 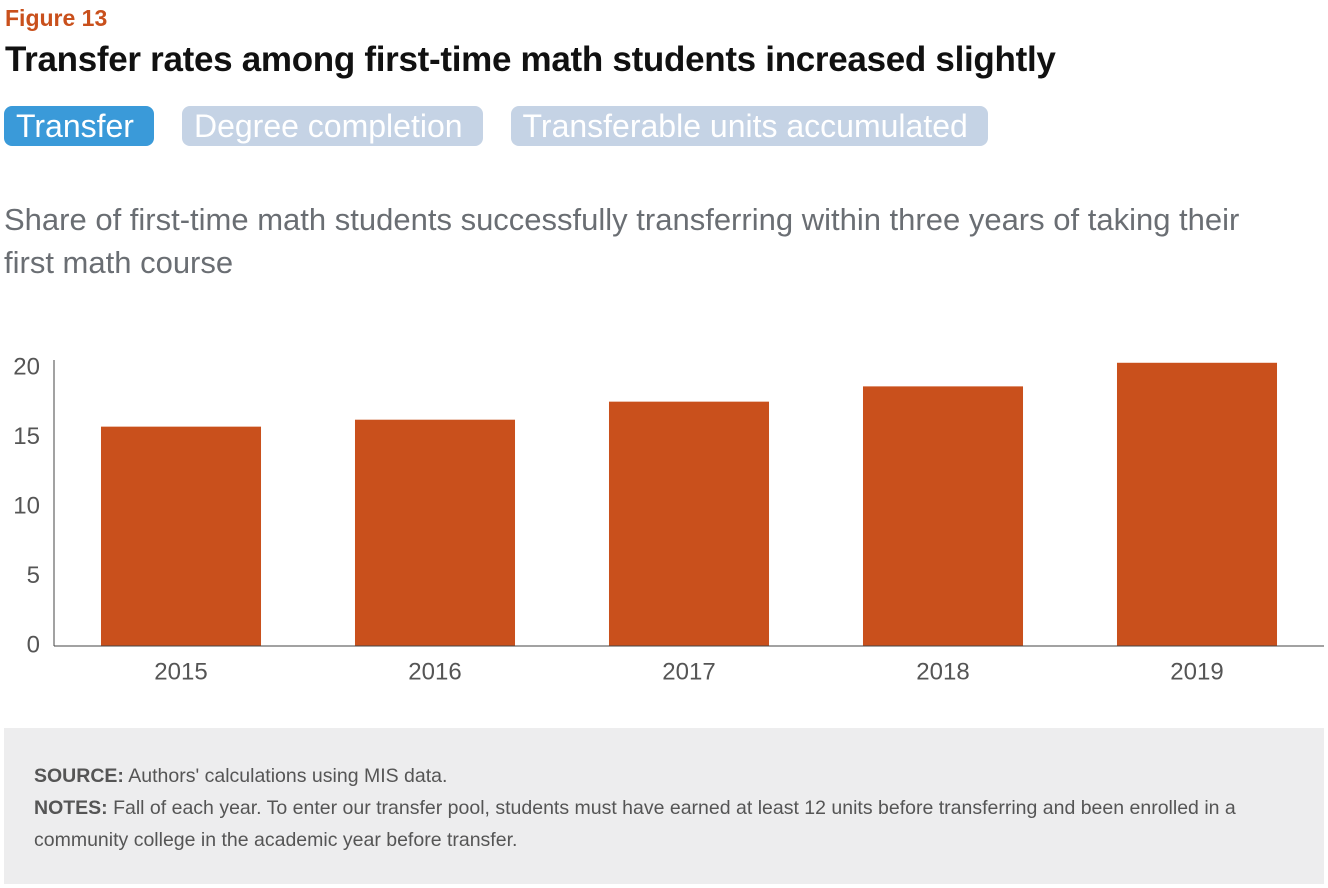 What do you see at coordinates (180, 671) in the screenshot?
I see `x-tick-label: 2015` at bounding box center [180, 671].